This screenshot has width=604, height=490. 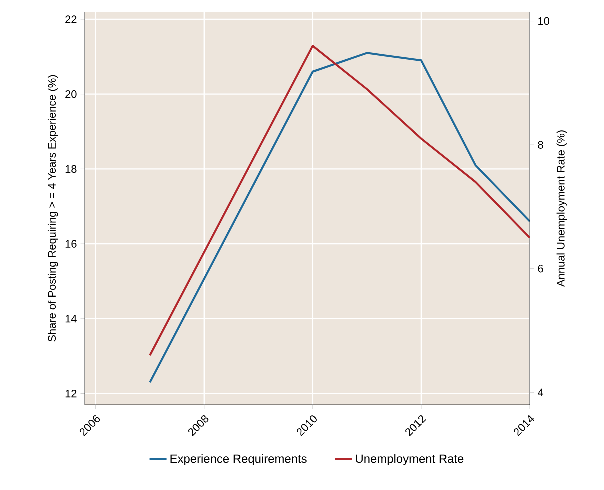 I want to click on legend-label: Experience Requirements, so click(x=238, y=460).